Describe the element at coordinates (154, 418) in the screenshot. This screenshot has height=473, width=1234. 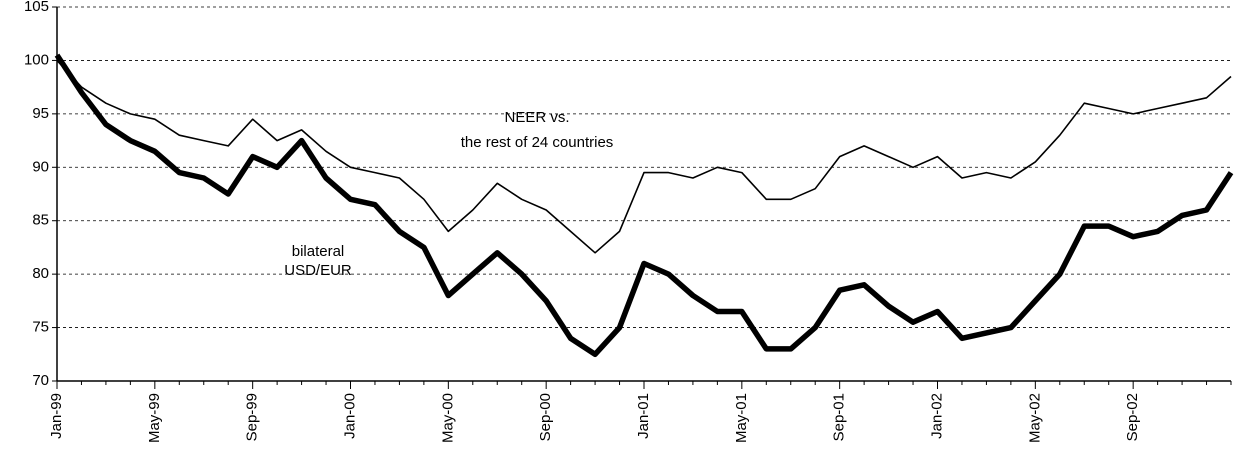
I see `x-tick-label: May-99` at that location.